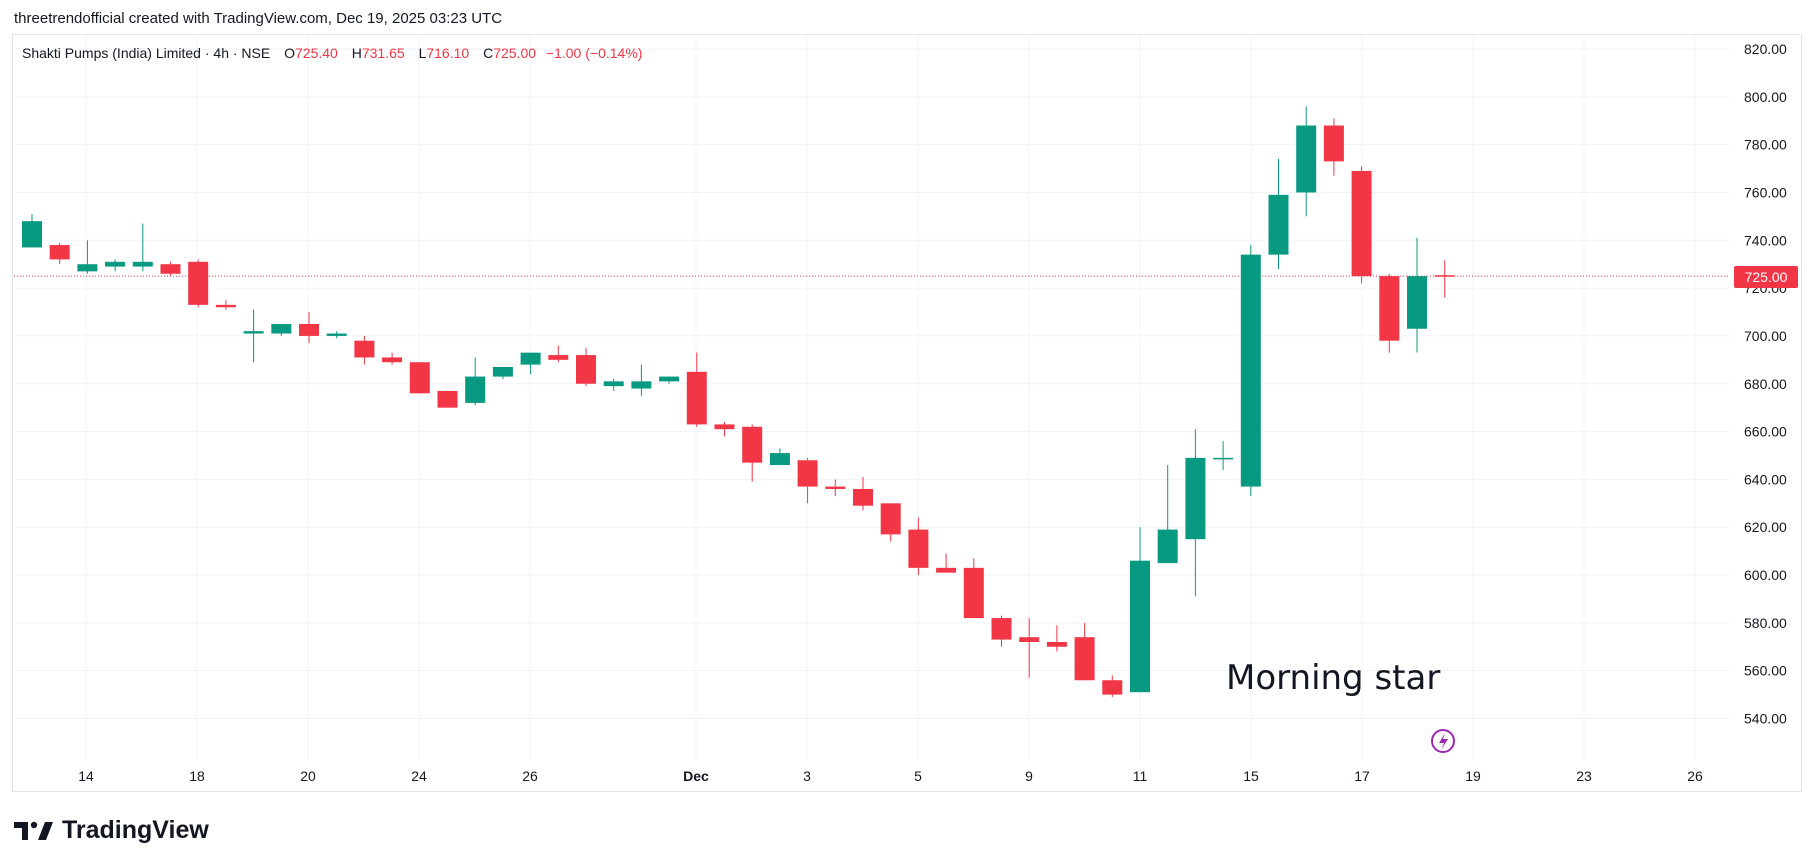 This screenshot has width=1814, height=868. Describe the element at coordinates (594, 53) in the screenshot. I see `price-change: −1.00 (−0.14%)` at that location.